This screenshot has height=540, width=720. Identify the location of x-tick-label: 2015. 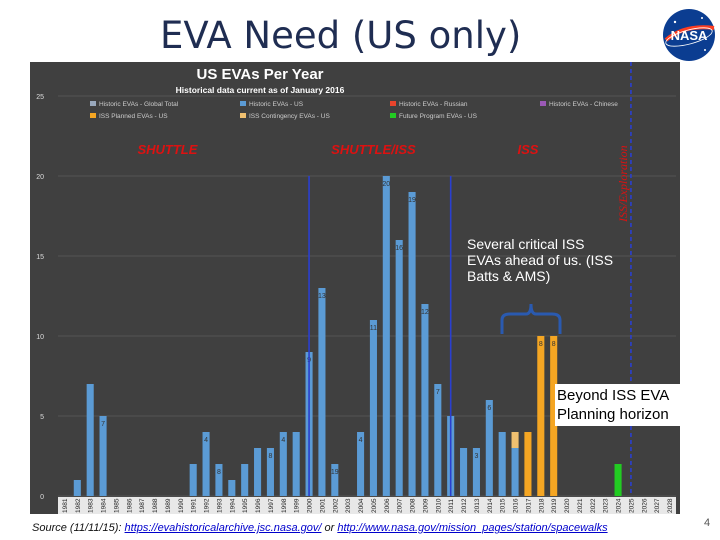
(503, 505).